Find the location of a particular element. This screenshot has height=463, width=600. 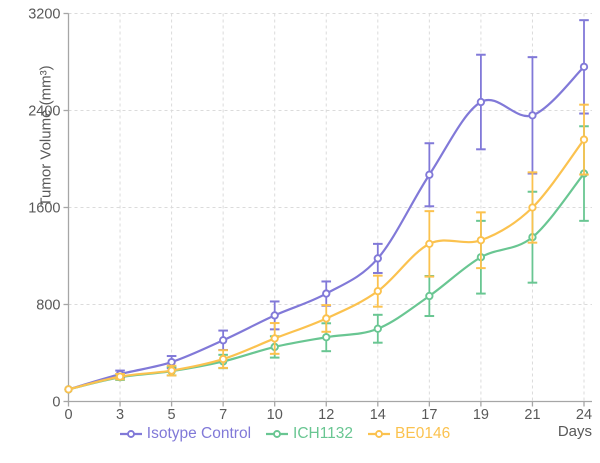

y-tick-label: 1600 is located at coordinates (44, 209).